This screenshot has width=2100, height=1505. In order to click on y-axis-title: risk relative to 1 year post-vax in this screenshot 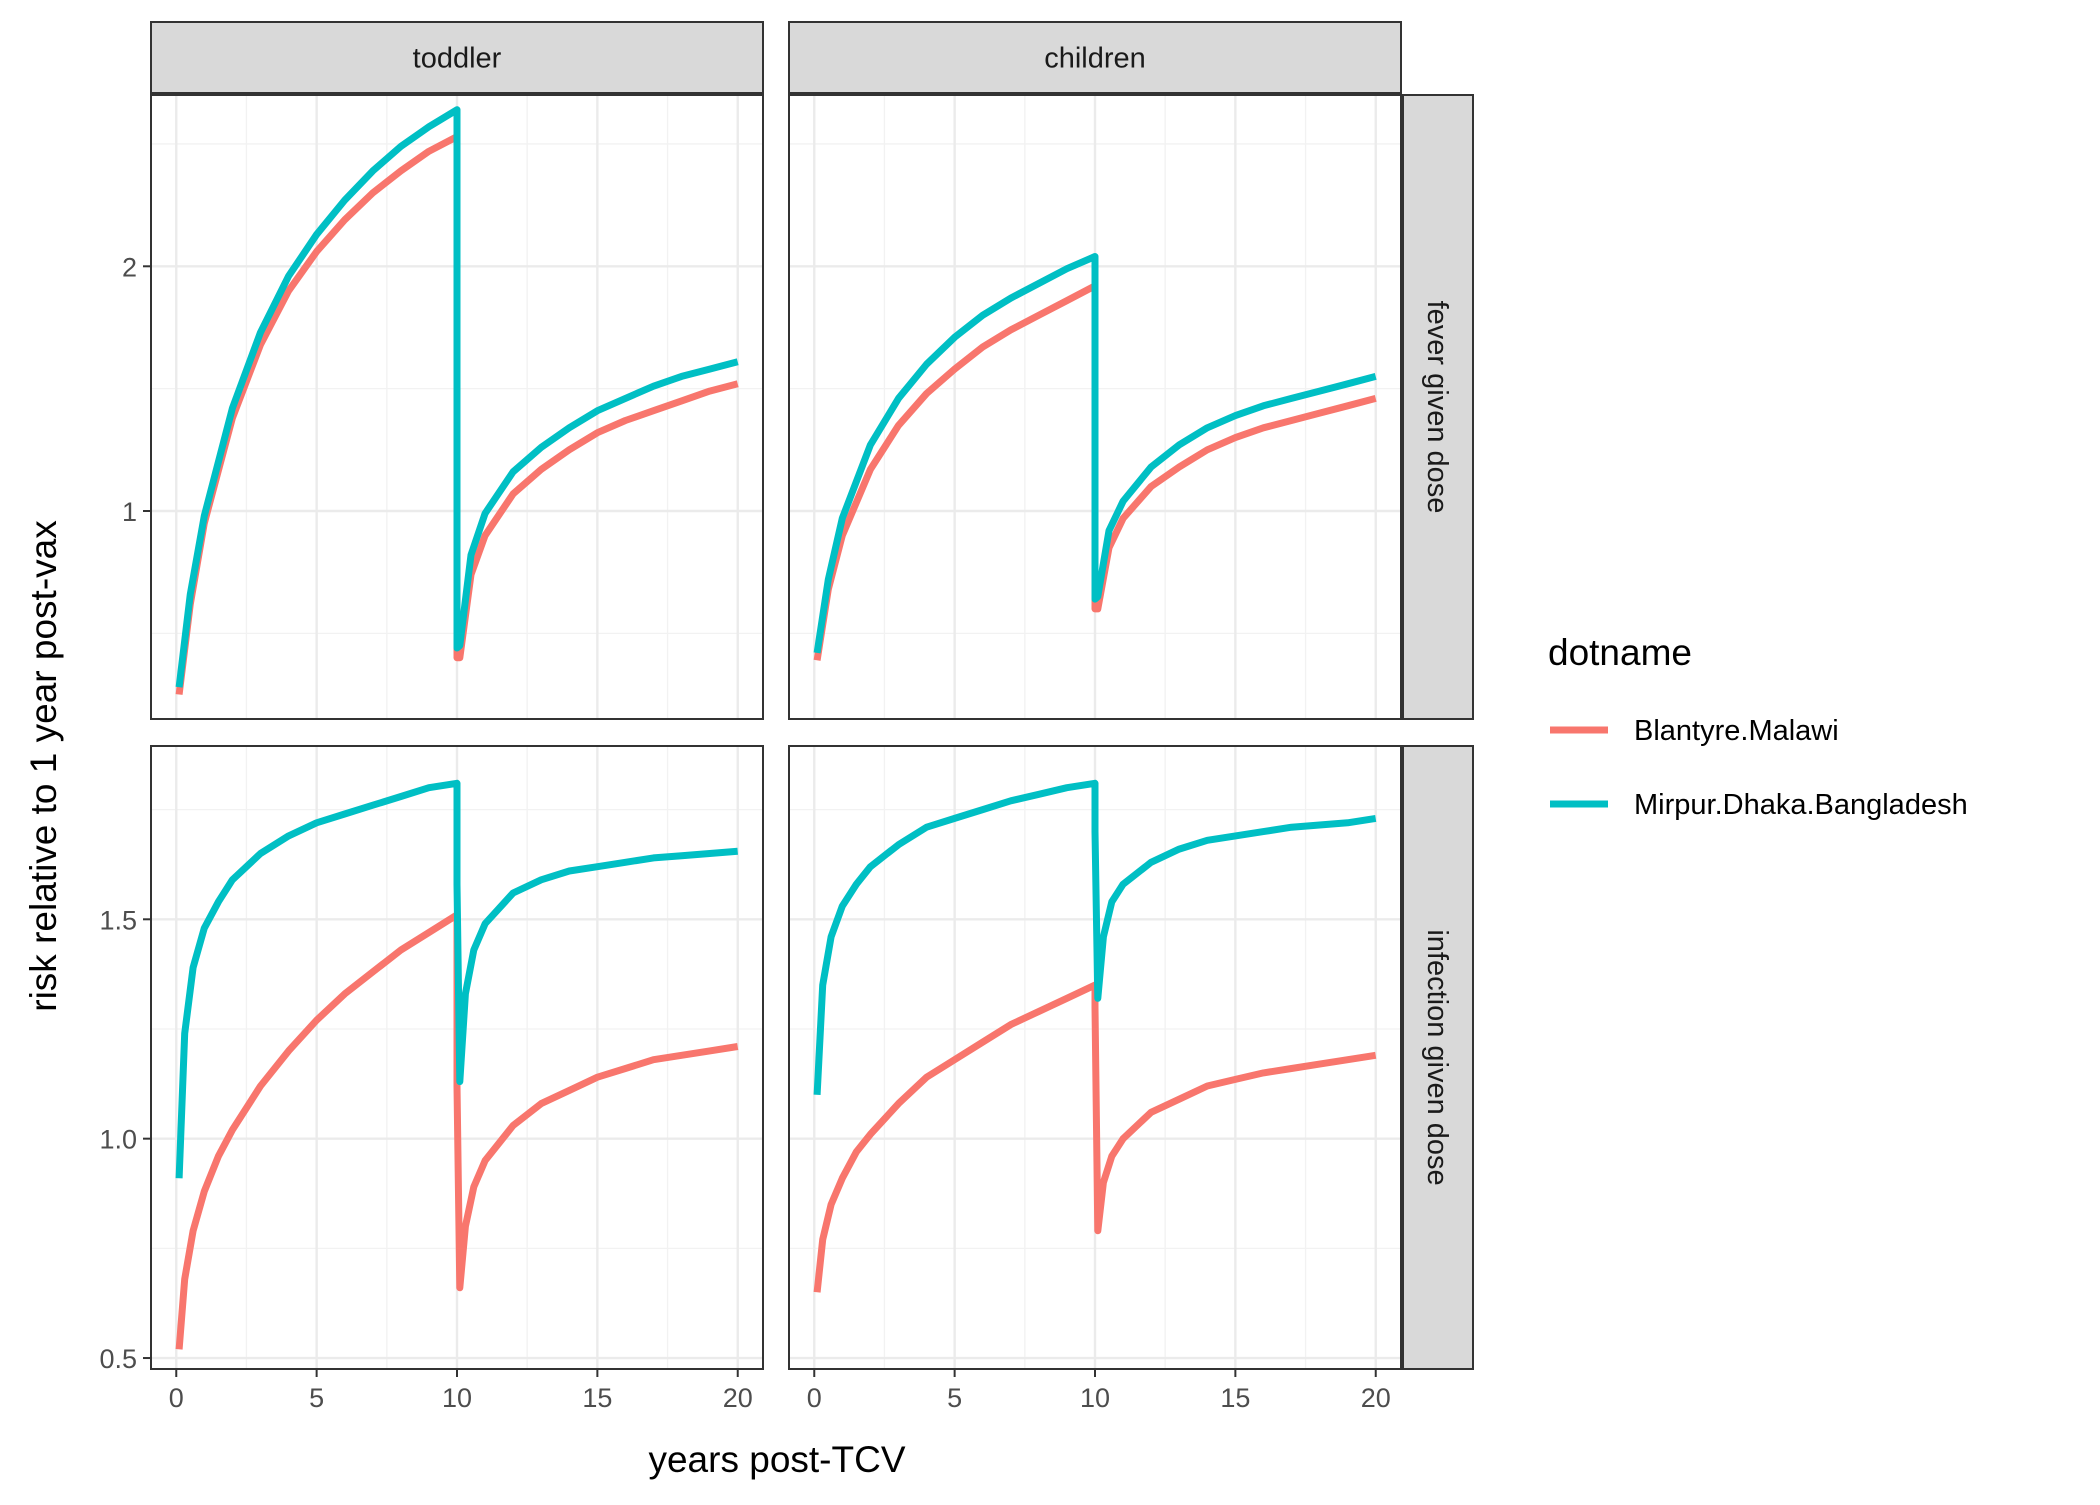, I will do `click(43, 766)`.